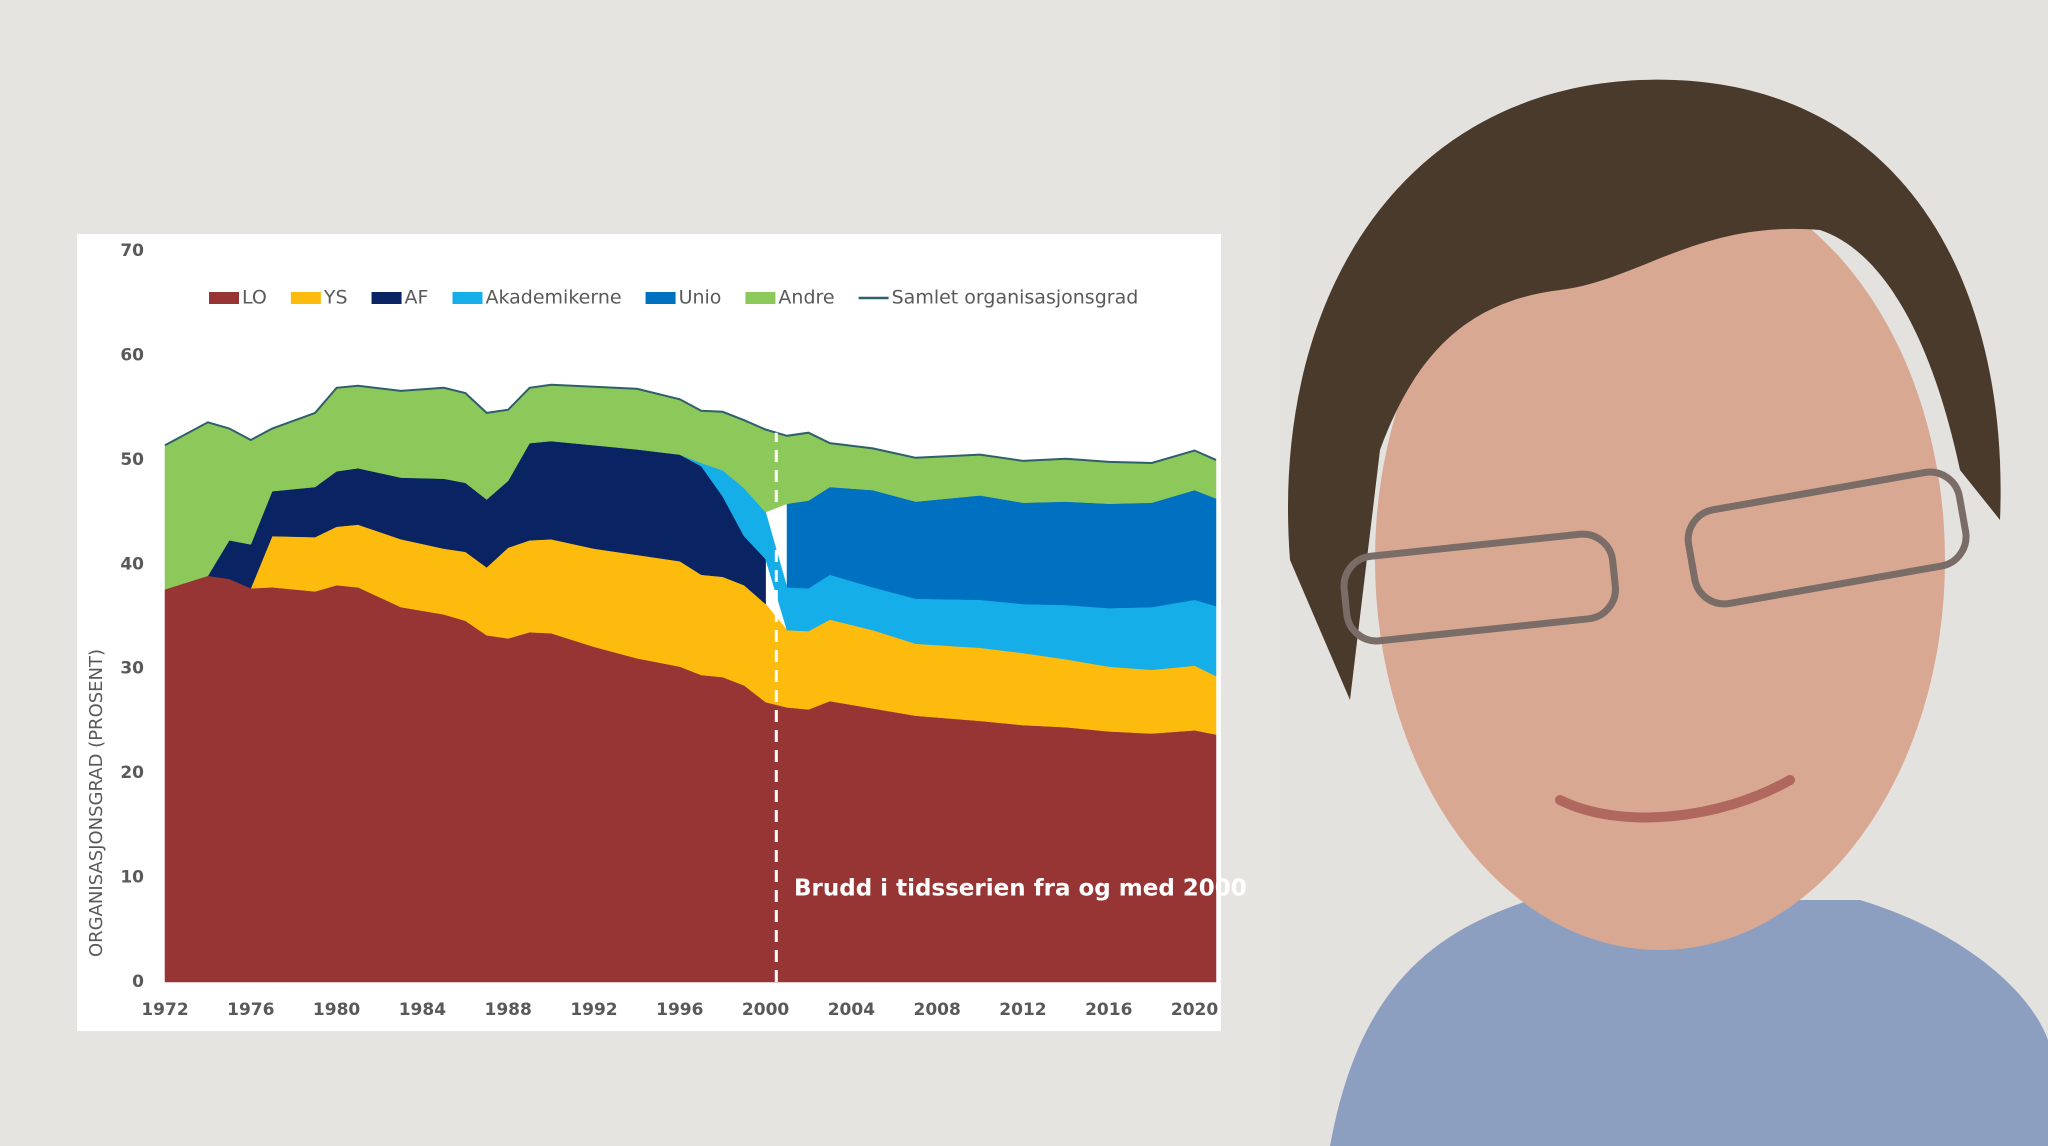 This screenshot has width=2048, height=1146. What do you see at coordinates (936, 1010) in the screenshot?
I see `x-tick-label: 2008` at bounding box center [936, 1010].